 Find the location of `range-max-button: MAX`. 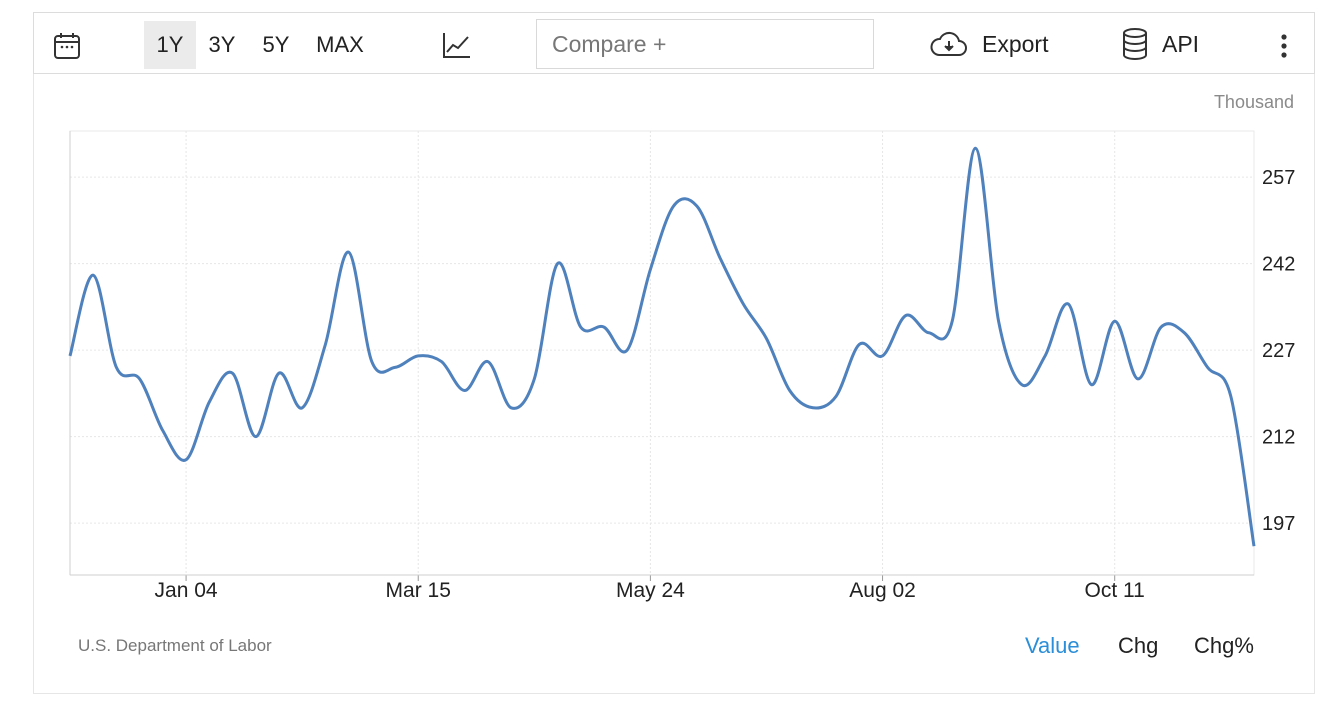

range-max-button: MAX is located at coordinates (340, 44).